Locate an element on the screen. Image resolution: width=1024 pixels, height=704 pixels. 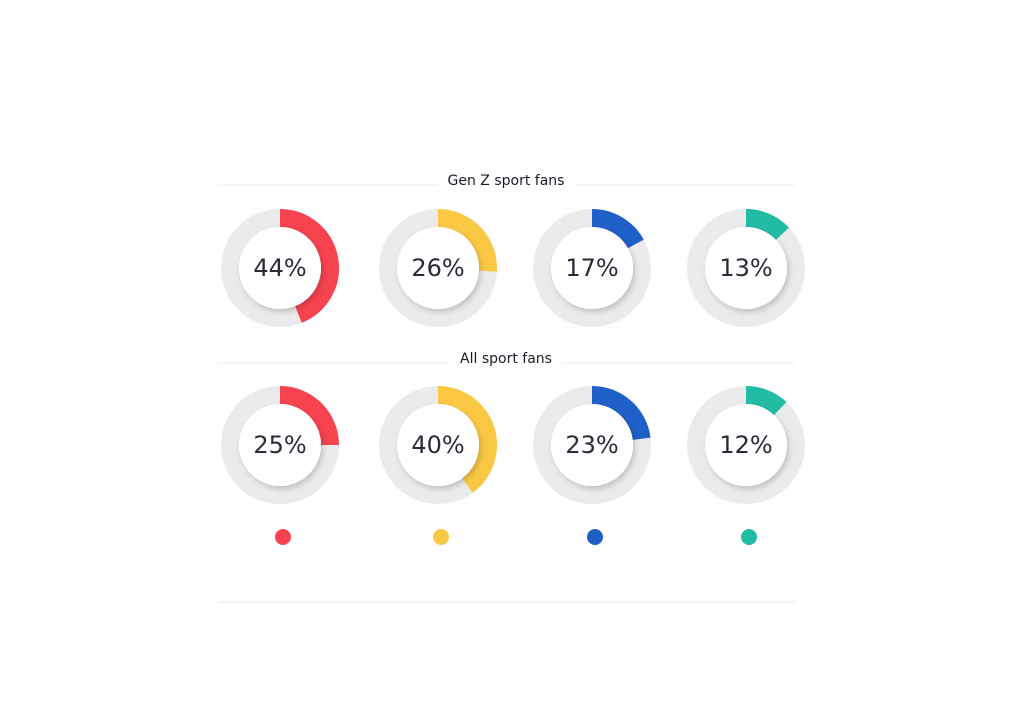
value-label: 40% is located at coordinates (437, 445).